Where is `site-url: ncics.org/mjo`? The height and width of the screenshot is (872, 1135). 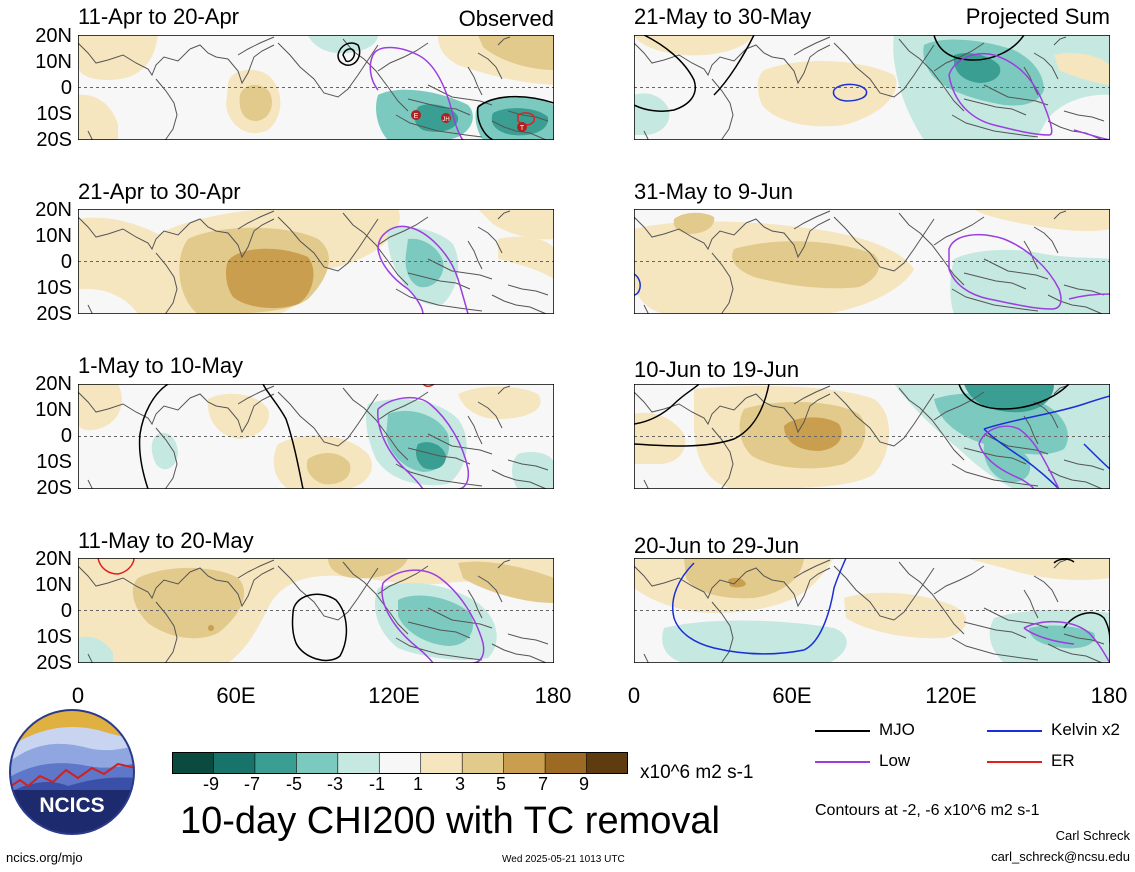
site-url: ncics.org/mjo is located at coordinates (44, 857).